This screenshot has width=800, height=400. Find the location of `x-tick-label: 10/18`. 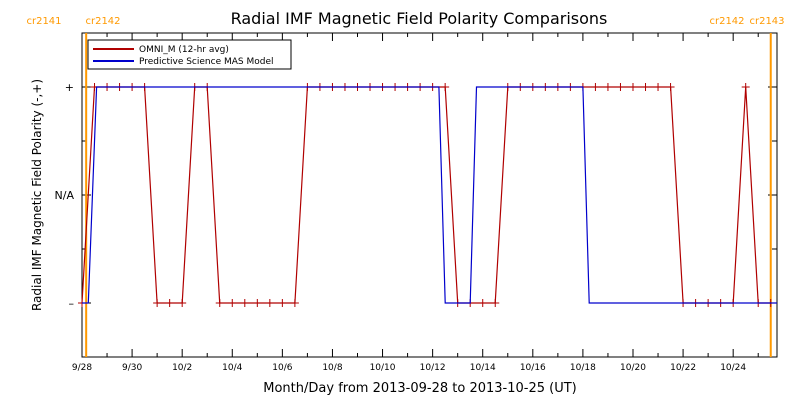

x-tick-label: 10/18 is located at coordinates (583, 368).